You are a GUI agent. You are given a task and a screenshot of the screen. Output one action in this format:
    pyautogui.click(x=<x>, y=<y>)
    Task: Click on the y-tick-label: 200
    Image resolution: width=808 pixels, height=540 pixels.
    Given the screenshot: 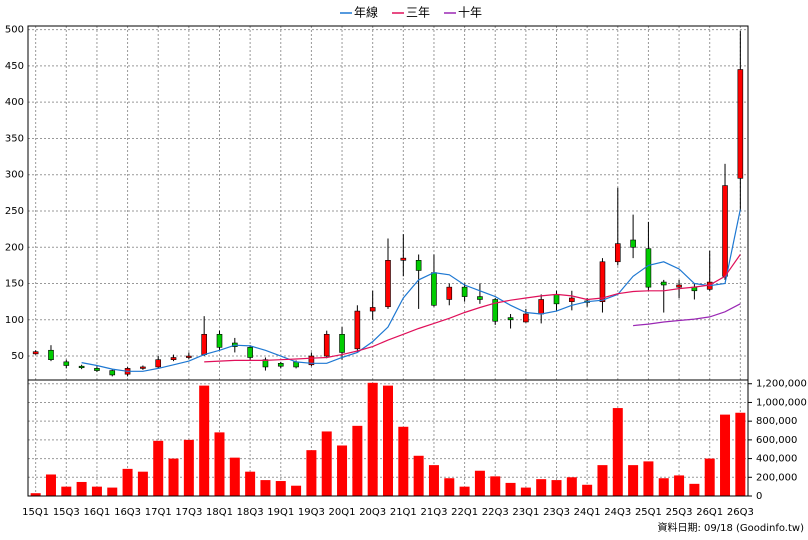 What is the action you would take?
    pyautogui.click(x=14, y=247)
    